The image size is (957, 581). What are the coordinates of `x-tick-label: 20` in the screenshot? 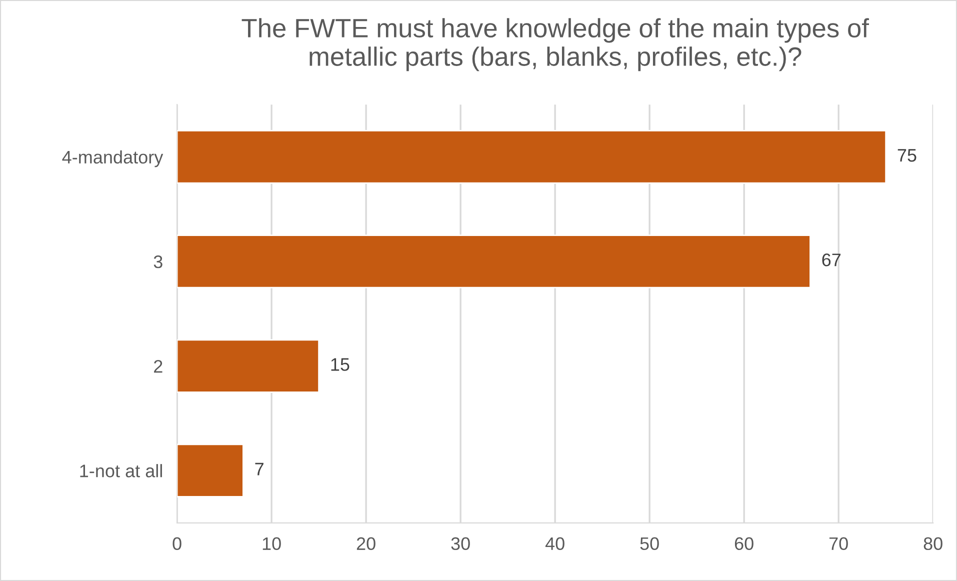 It's located at (366, 543).